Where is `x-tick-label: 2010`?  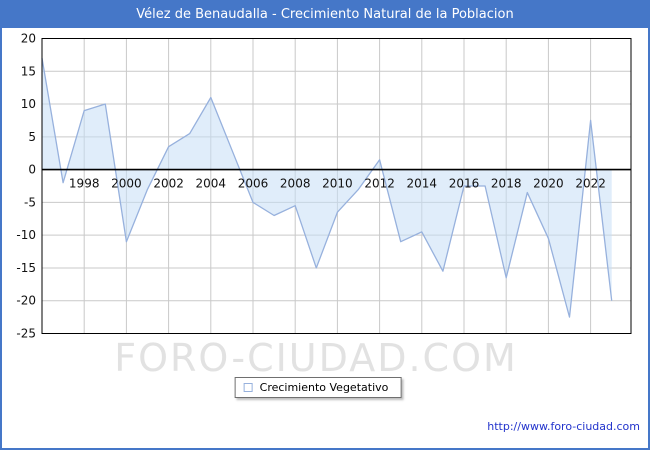 x-tick-label: 2010 is located at coordinates (337, 184).